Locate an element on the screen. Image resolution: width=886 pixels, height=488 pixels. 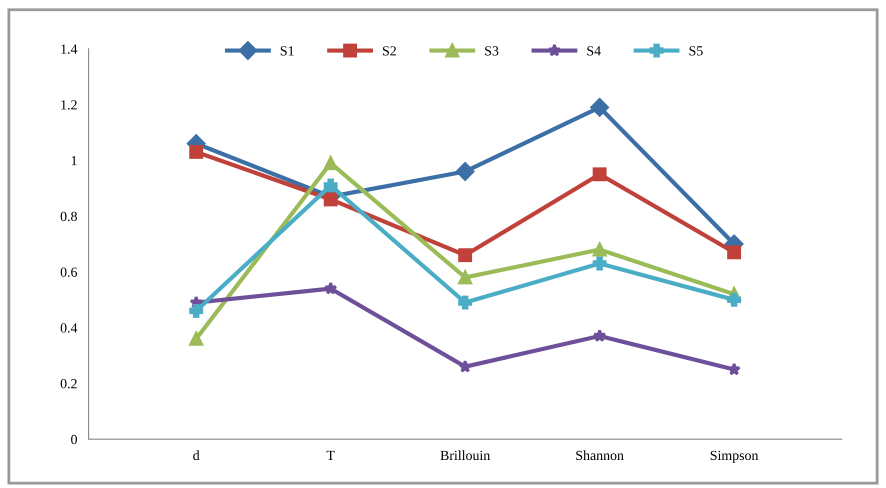
legend-label: S2 is located at coordinates (389, 51).